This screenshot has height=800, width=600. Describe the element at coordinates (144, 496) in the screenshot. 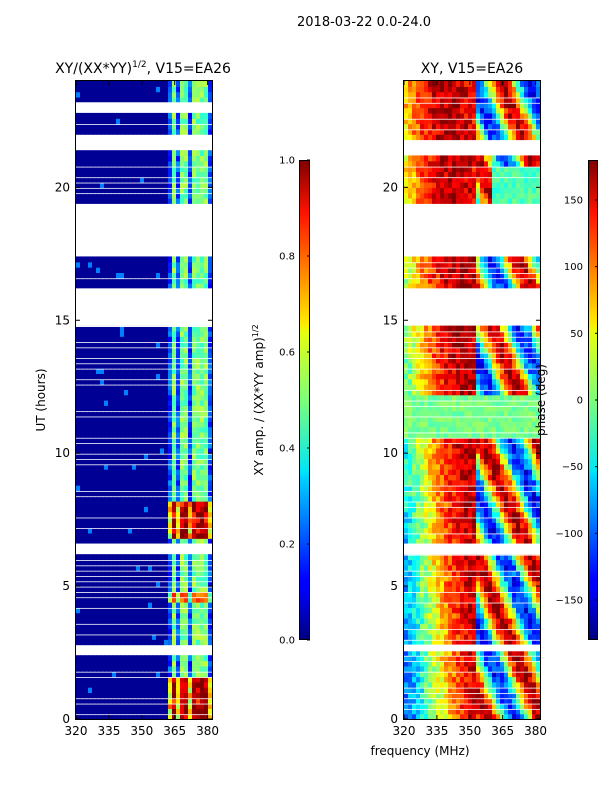

I see `flagged-row` at that location.